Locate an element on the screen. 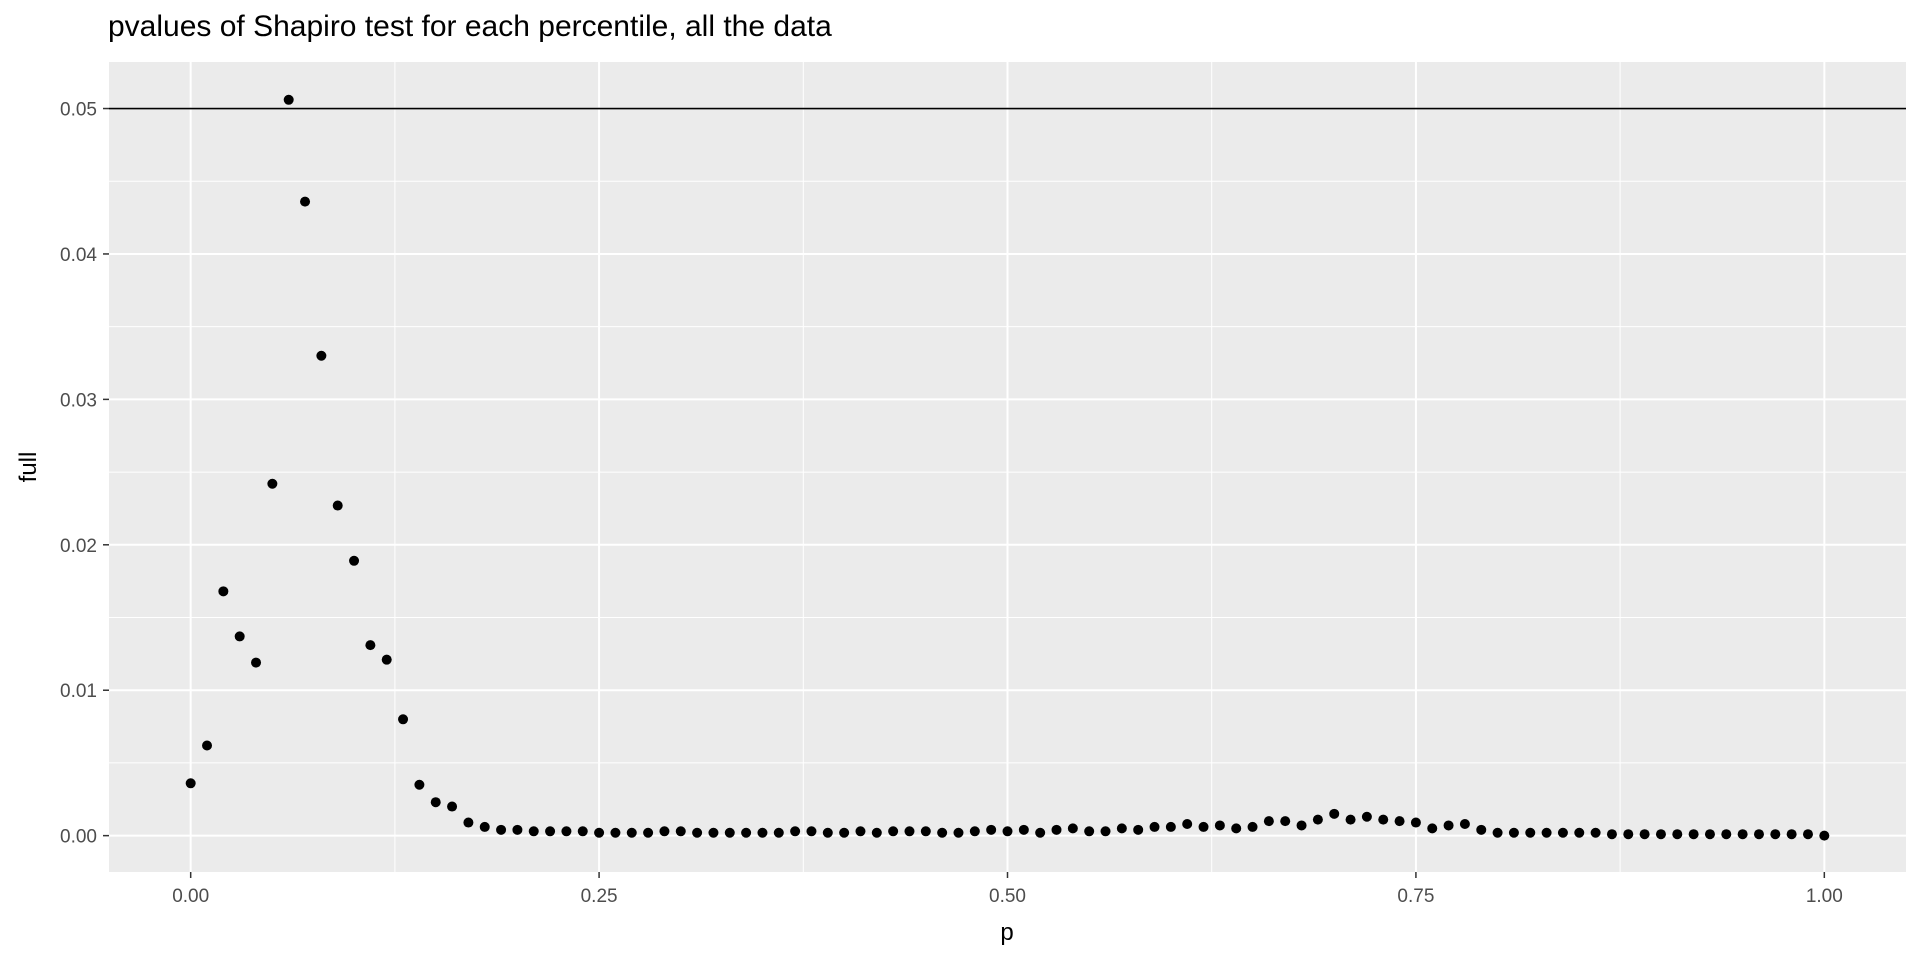 Image resolution: width=1920 pixels, height=960 pixels. y-tick-label: 0.02 is located at coordinates (78, 546).